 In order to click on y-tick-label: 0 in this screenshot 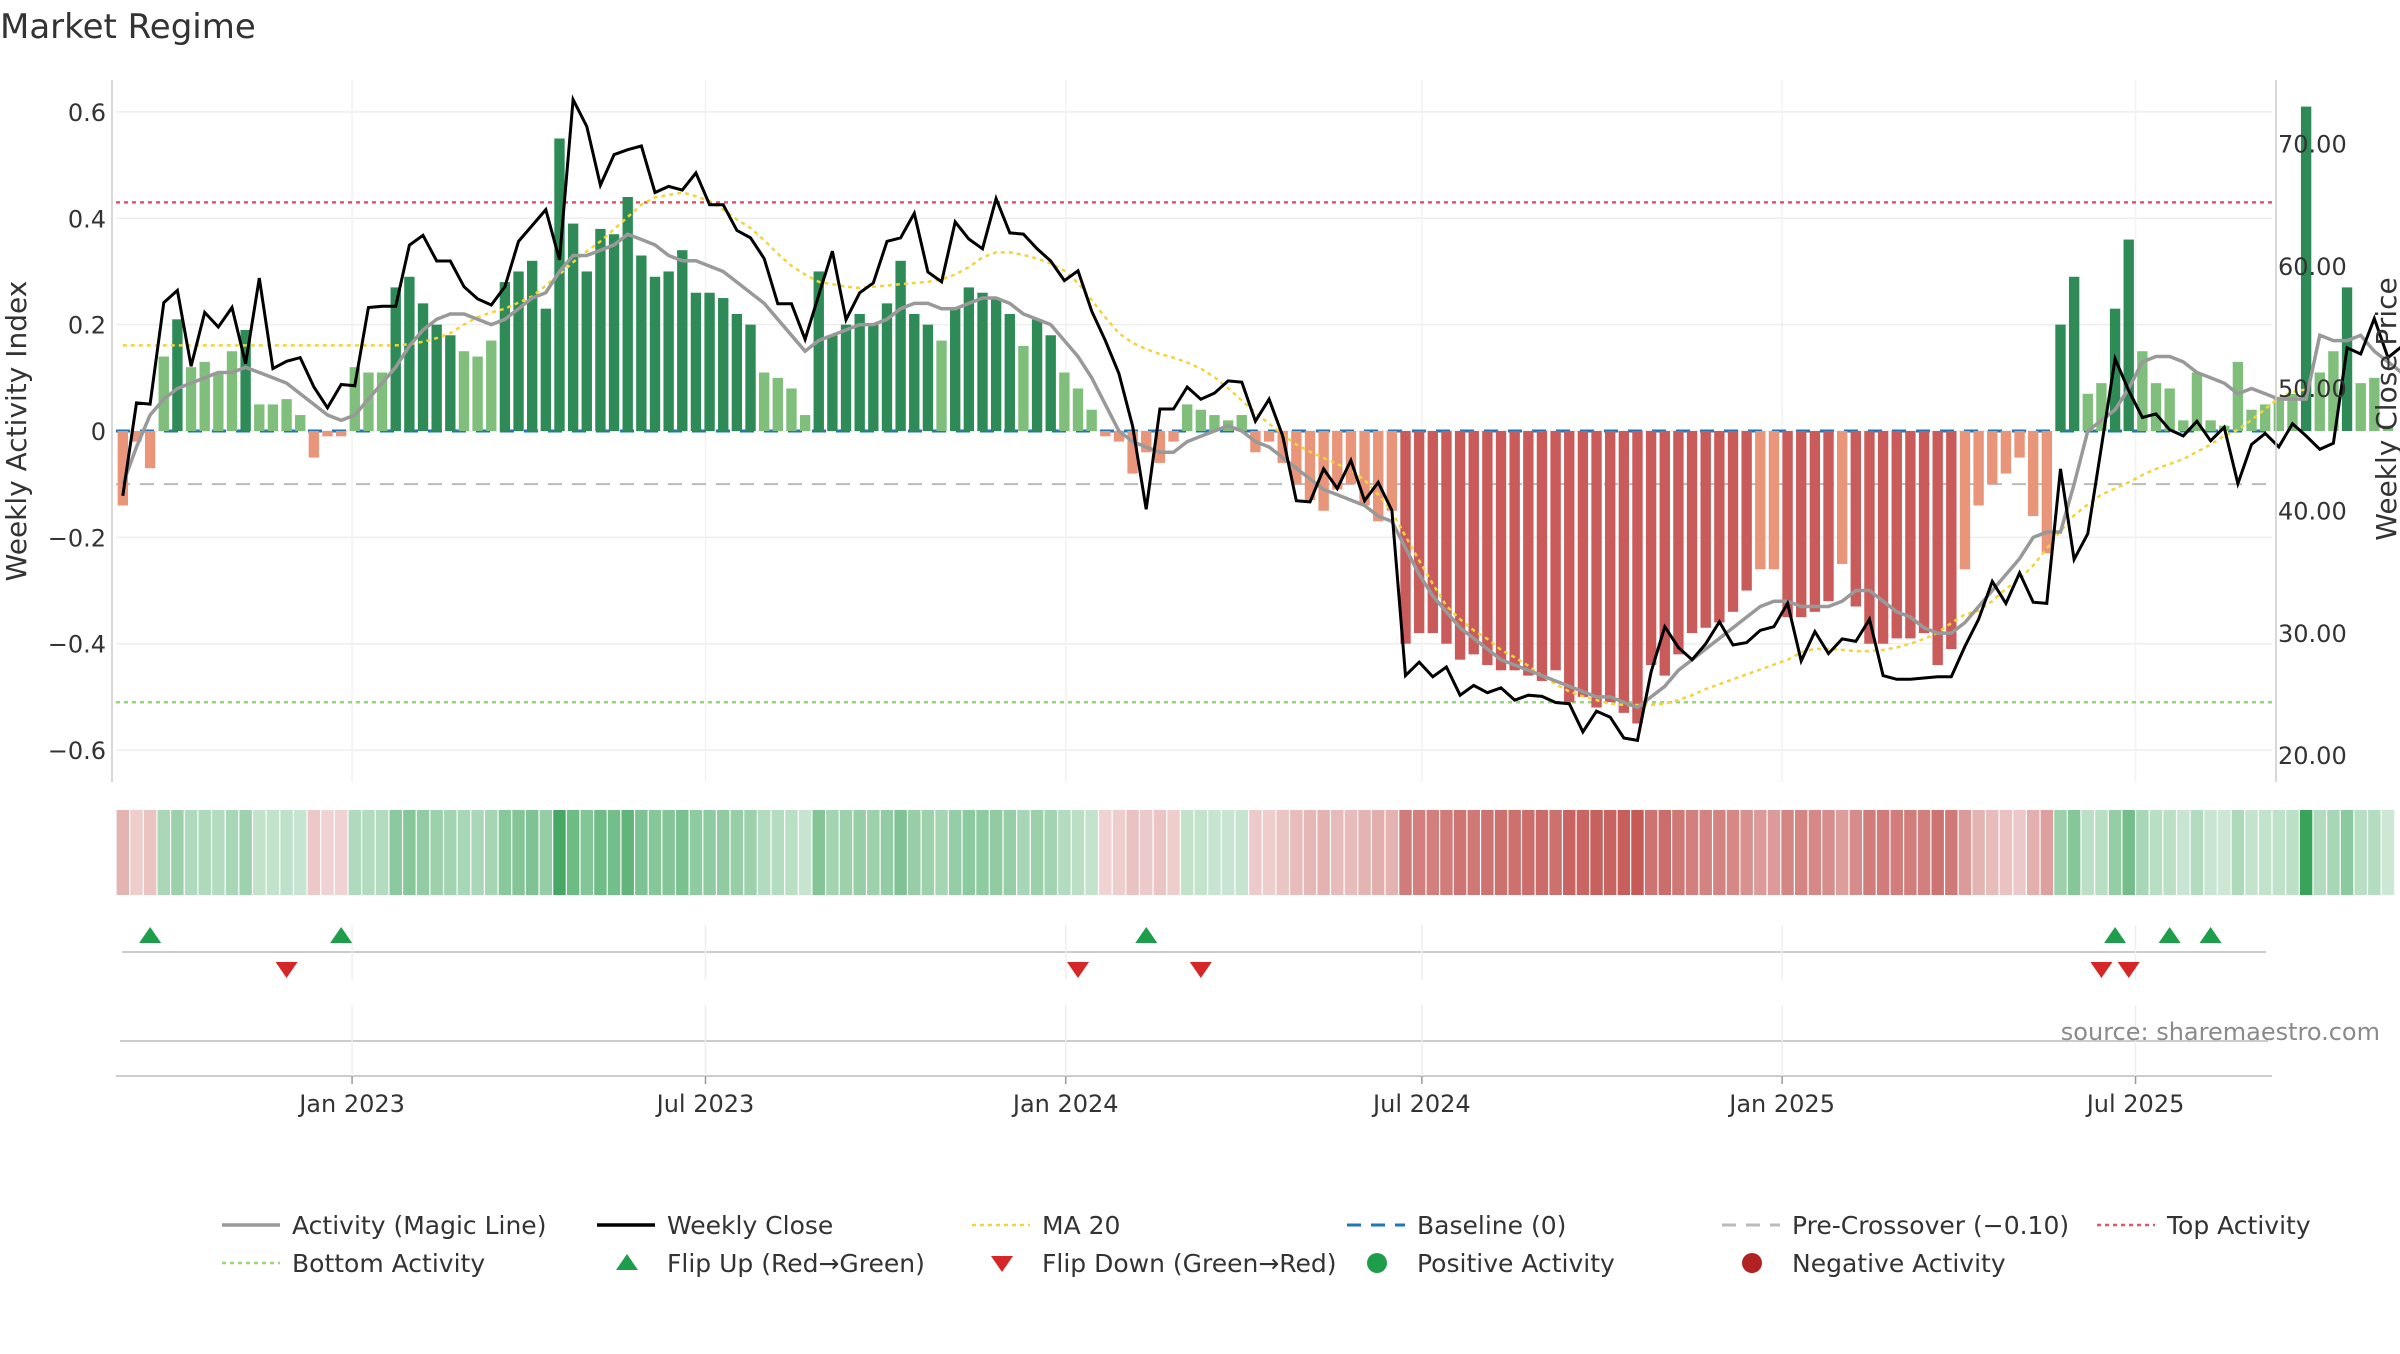, I will do `click(98, 432)`.